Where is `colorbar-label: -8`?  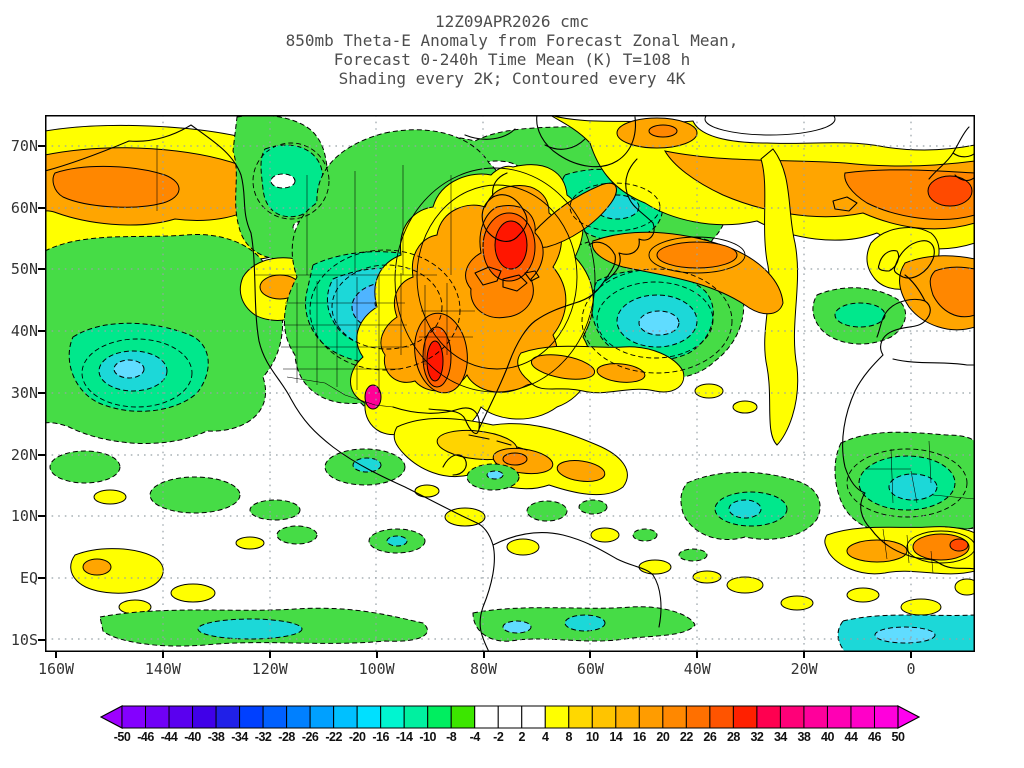
colorbar-label: -8 is located at coordinates (451, 737).